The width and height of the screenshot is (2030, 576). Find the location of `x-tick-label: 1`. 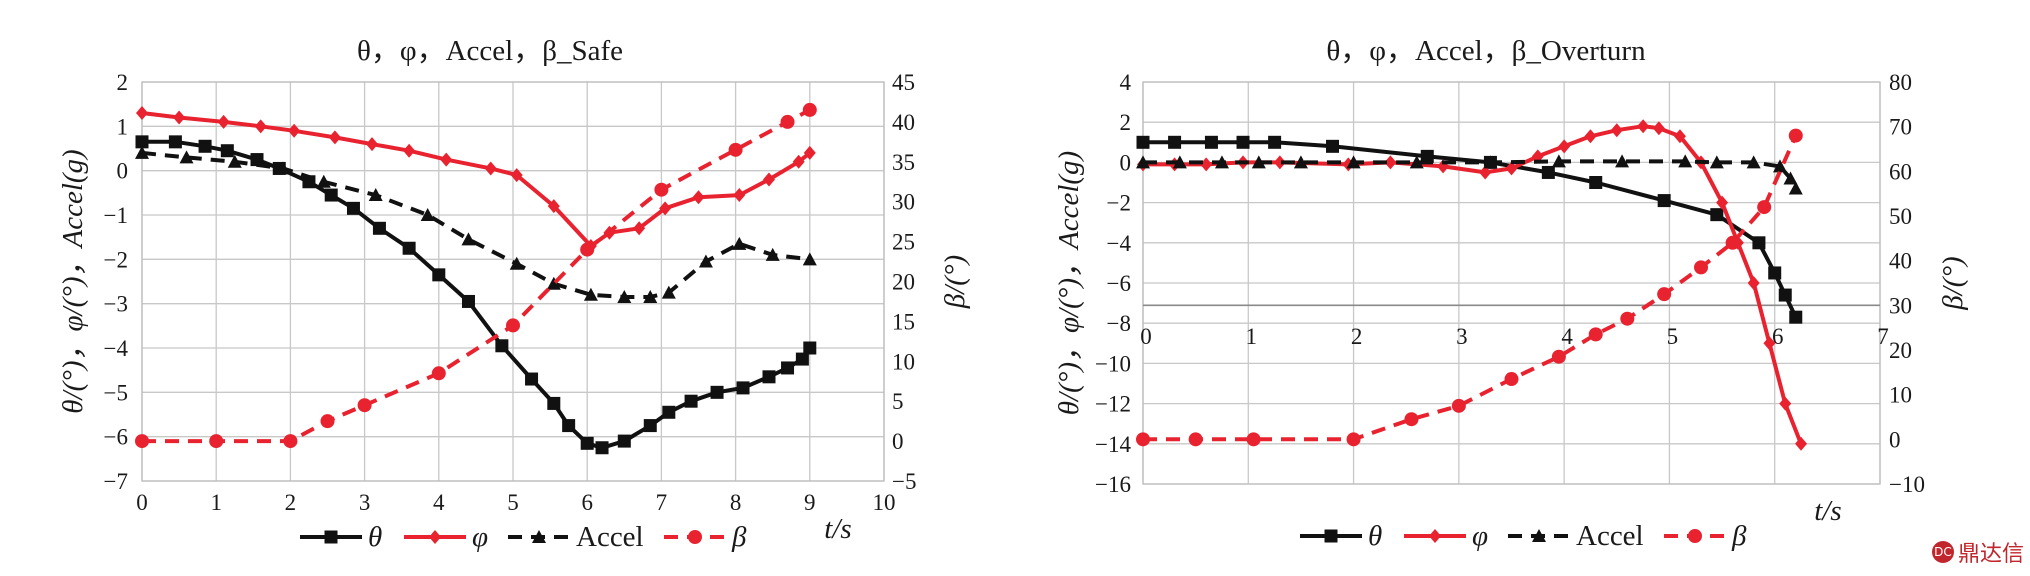

x-tick-label: 1 is located at coordinates (216, 502).